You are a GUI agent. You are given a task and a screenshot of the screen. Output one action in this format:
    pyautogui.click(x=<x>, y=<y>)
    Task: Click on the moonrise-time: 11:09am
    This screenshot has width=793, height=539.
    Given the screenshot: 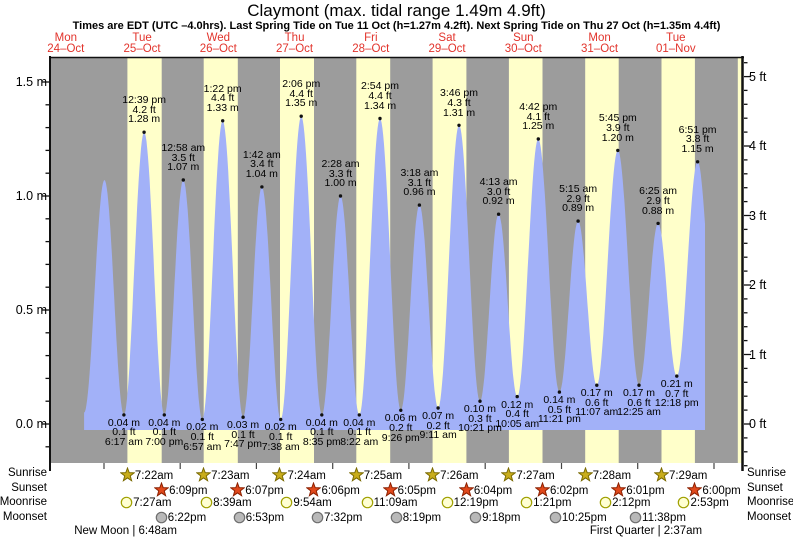 What is the action you would take?
    pyautogui.click(x=395, y=503)
    